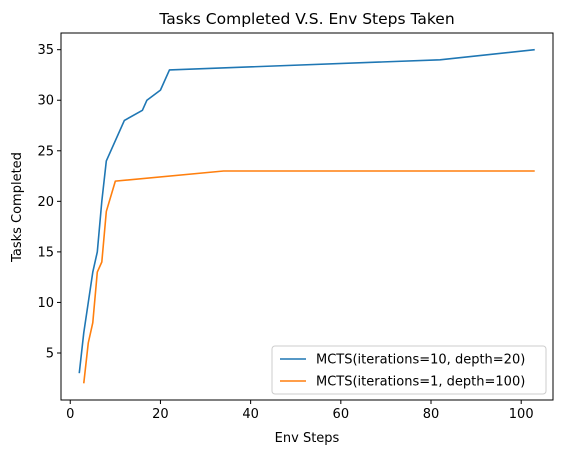 The image size is (562, 455). I want to click on chart-title: Tasks Completed V.S. Env Steps Taken, so click(306, 19).